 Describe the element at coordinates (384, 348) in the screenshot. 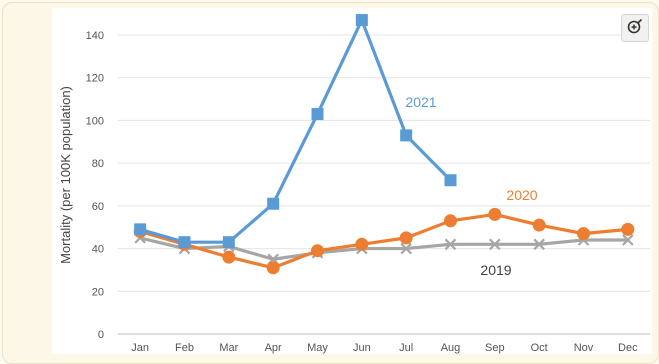

I see `x-tick-labels: Jan Feb Mar Apr May Jun Jul Aug Sep Oct Nov Dec` at that location.